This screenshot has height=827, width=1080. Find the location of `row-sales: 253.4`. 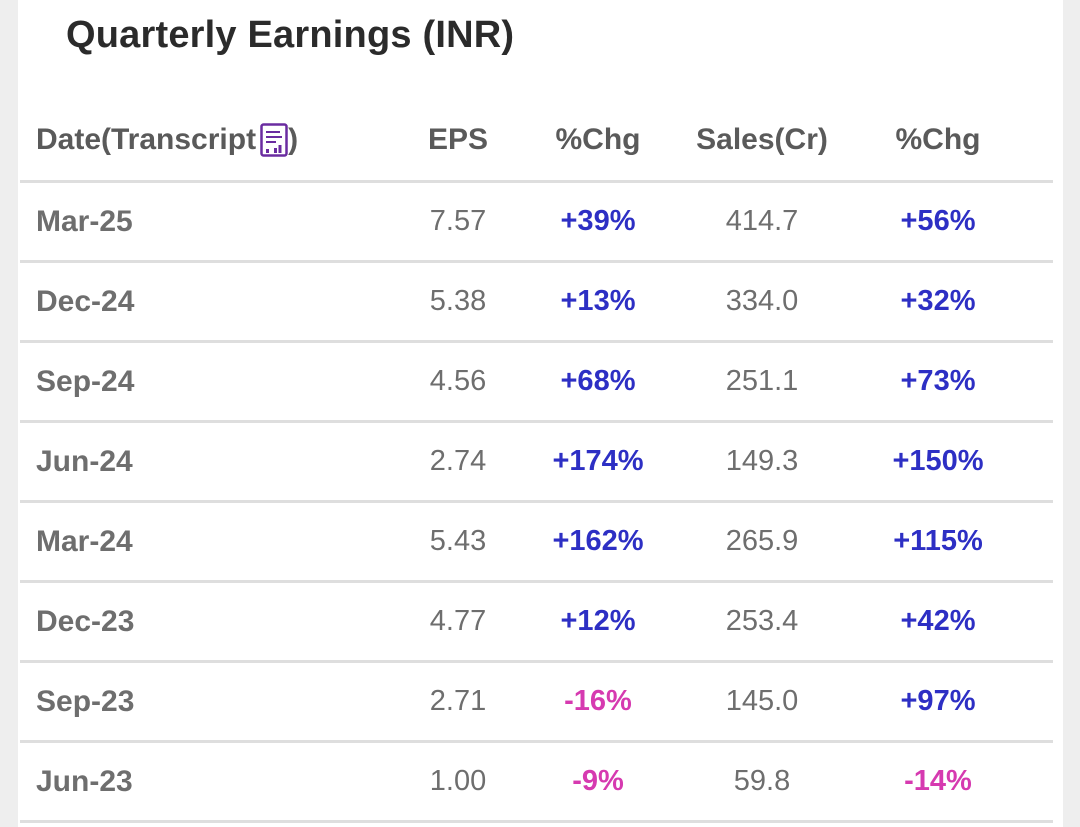

row-sales: 253.4 is located at coordinates (762, 621).